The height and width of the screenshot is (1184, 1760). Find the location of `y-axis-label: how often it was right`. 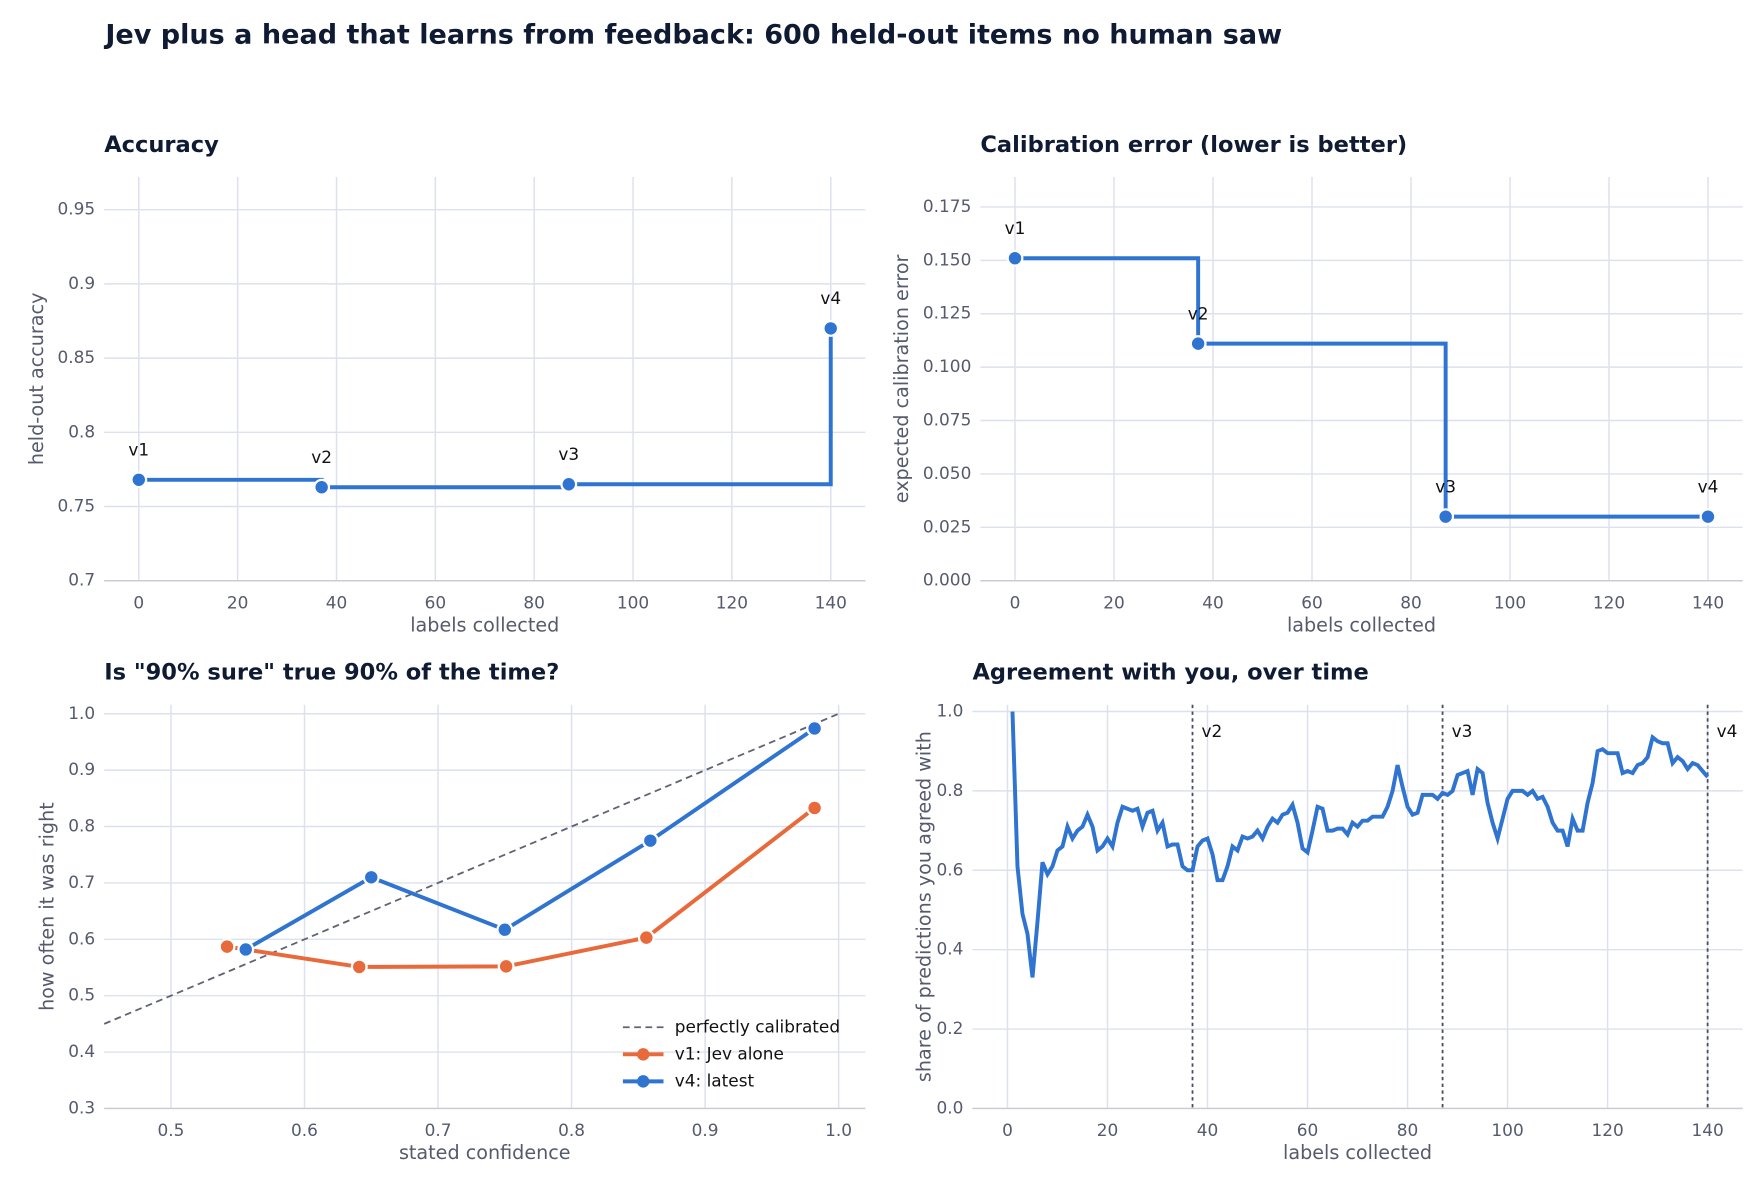

y-axis-label: how often it was right is located at coordinates (46, 906).